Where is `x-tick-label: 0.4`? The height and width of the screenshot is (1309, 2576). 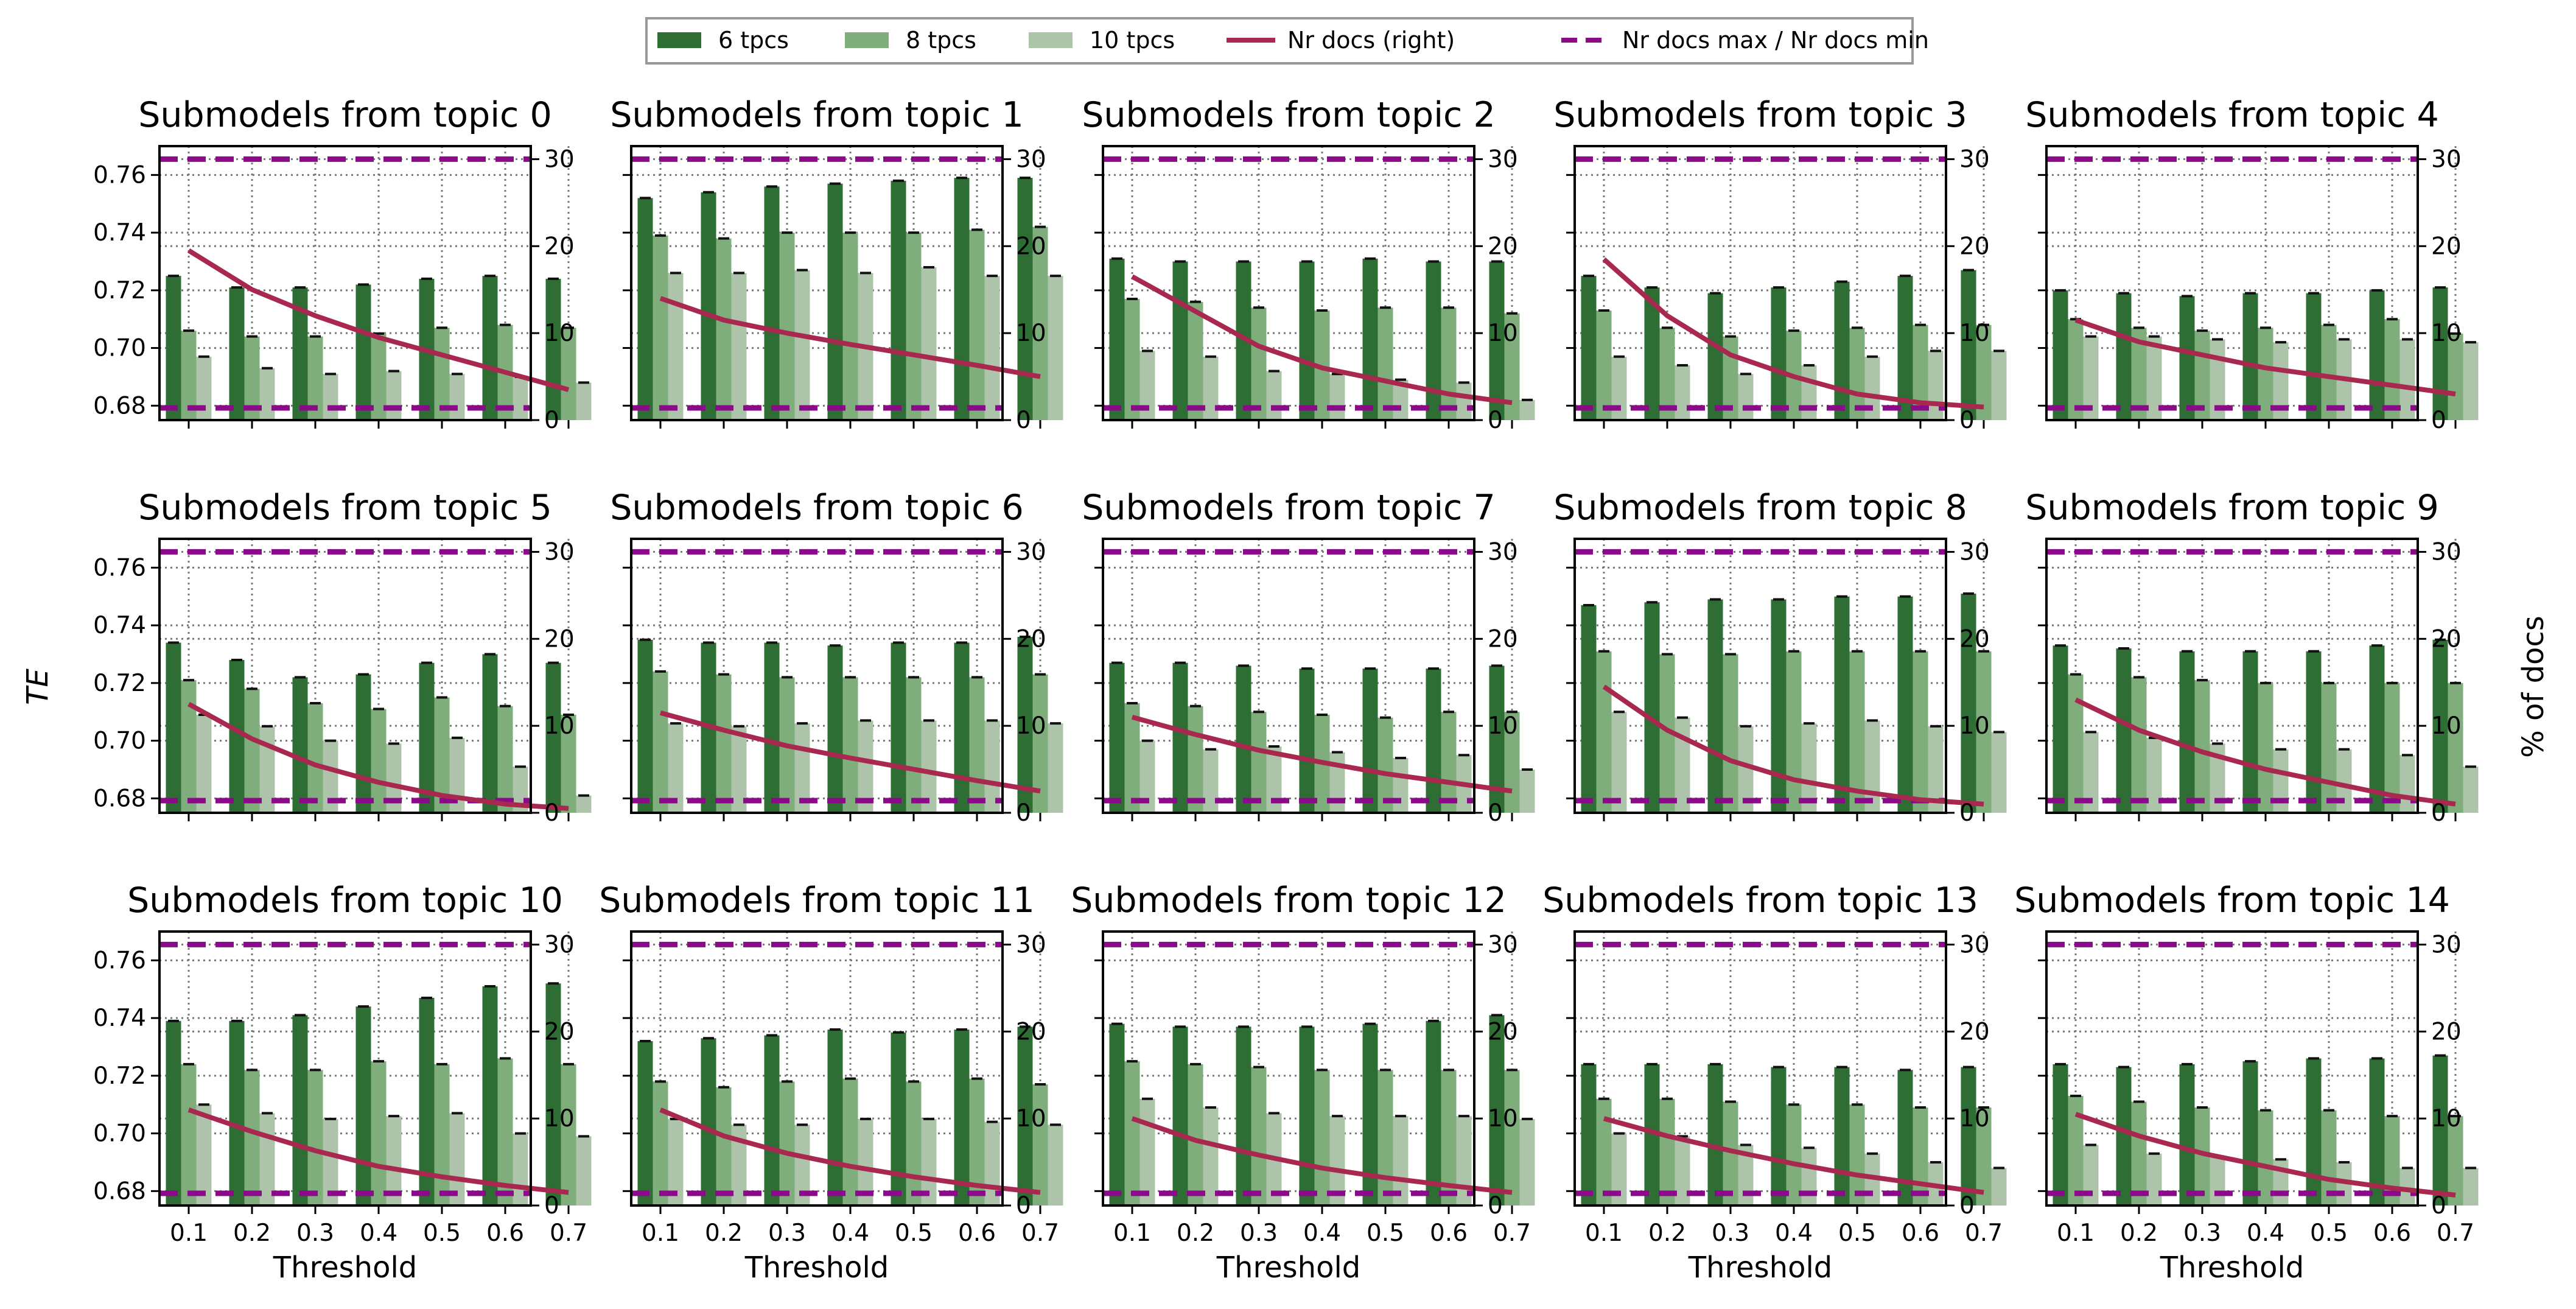
x-tick-label: 0.4 is located at coordinates (378, 1233).